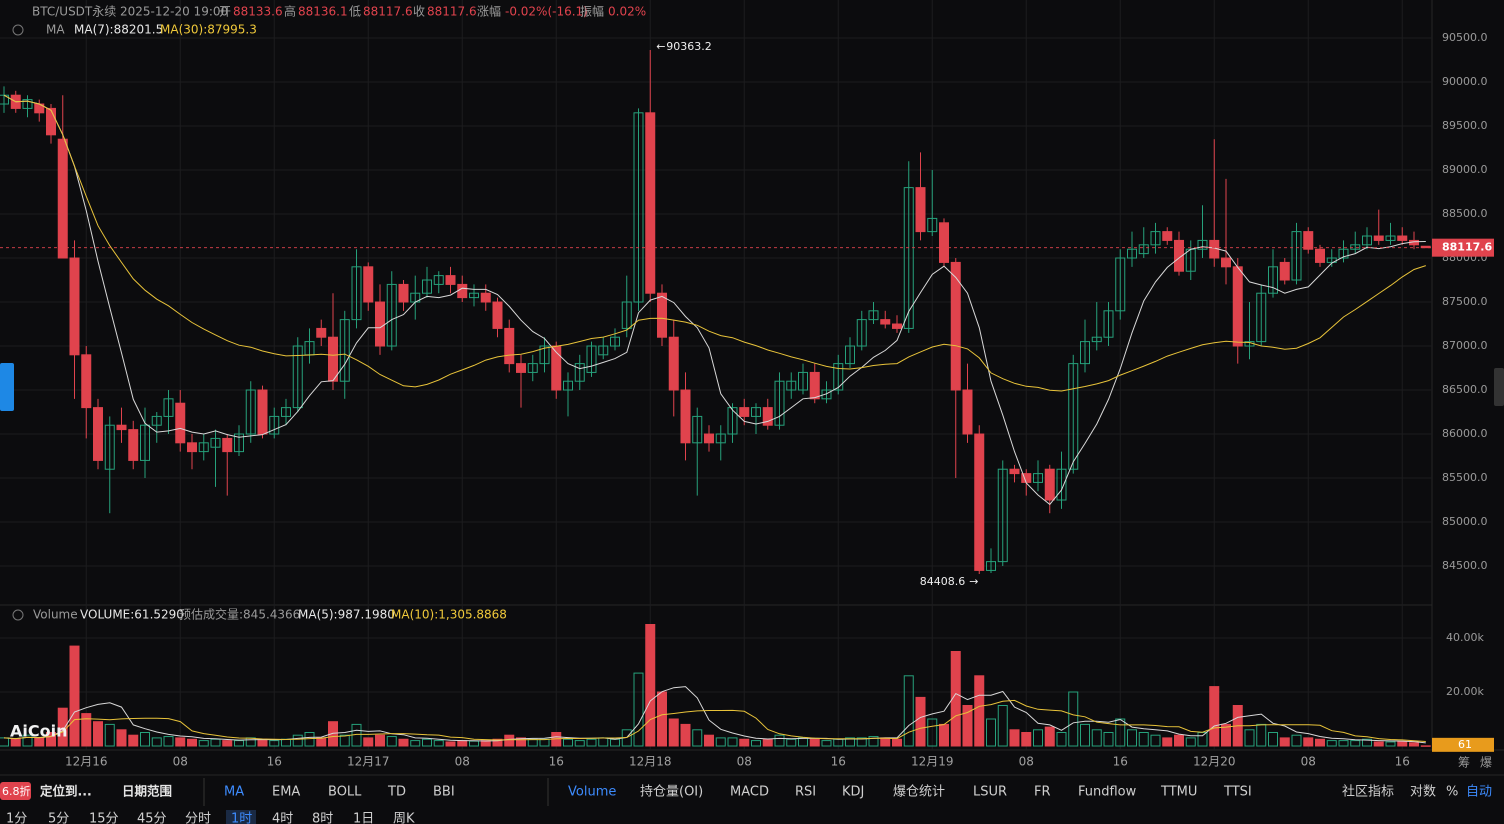 Image resolution: width=1504 pixels, height=824 pixels. What do you see at coordinates (1465, 125) in the screenshot?
I see `y-tick-label: 89500.0` at bounding box center [1465, 125].